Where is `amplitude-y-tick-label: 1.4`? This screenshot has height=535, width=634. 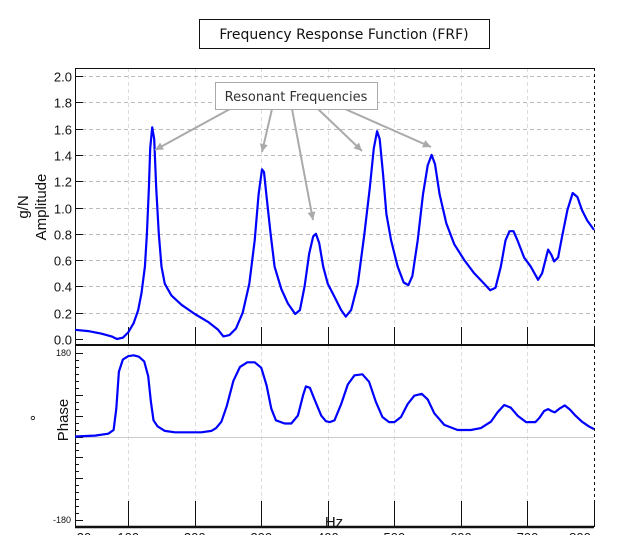 amplitude-y-tick-label: 1.4 is located at coordinates (63, 156).